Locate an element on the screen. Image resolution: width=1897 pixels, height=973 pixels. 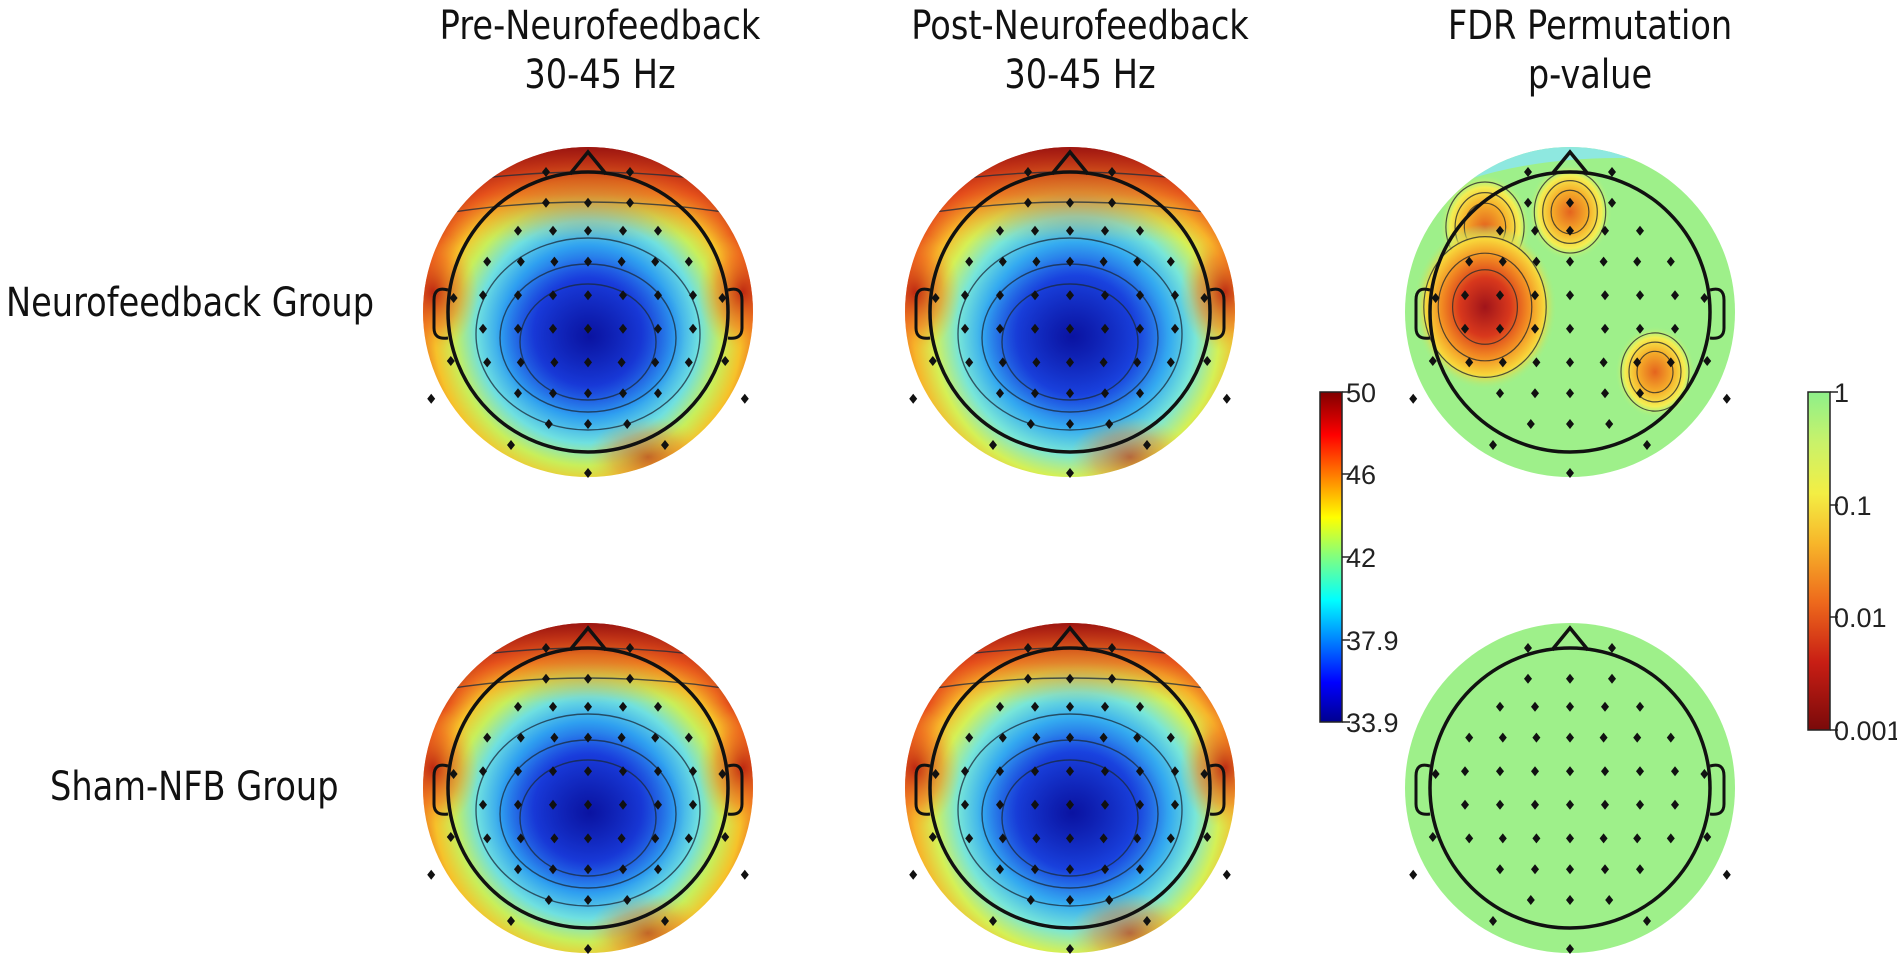
left-ear-outline is located at coordinates (1422, 789).